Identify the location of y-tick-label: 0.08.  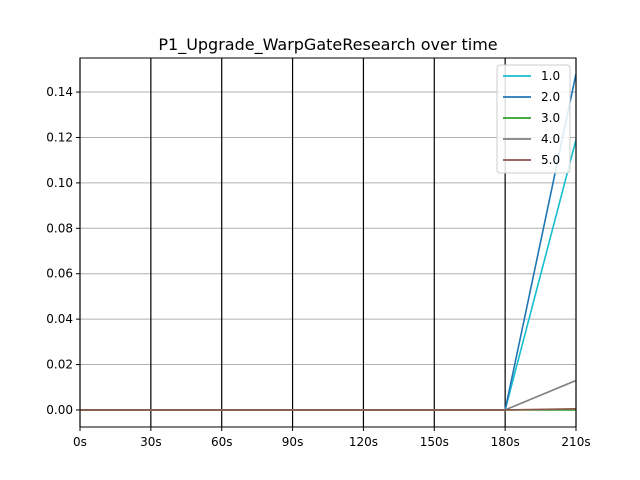
(59, 228).